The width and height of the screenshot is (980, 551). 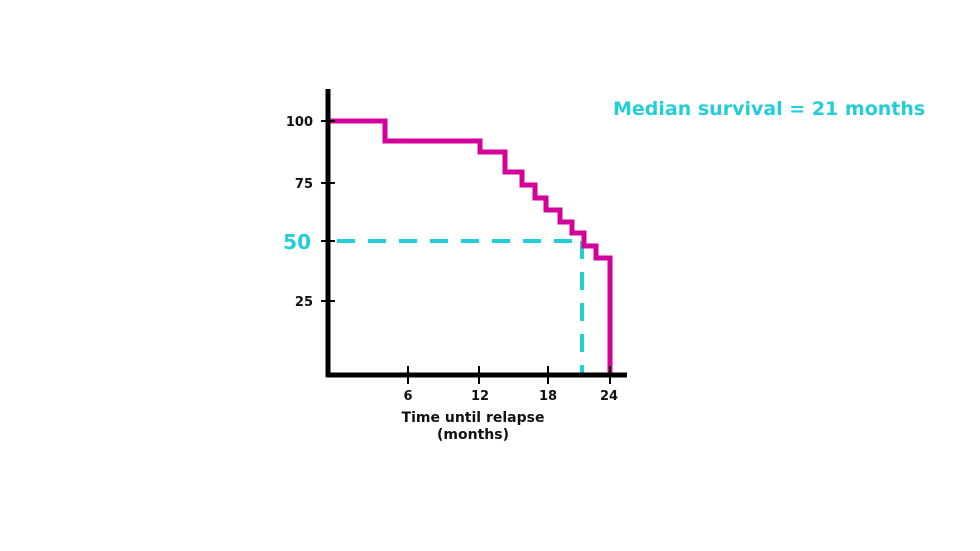 I want to click on y-tick-label-75: 75, so click(x=304, y=184).